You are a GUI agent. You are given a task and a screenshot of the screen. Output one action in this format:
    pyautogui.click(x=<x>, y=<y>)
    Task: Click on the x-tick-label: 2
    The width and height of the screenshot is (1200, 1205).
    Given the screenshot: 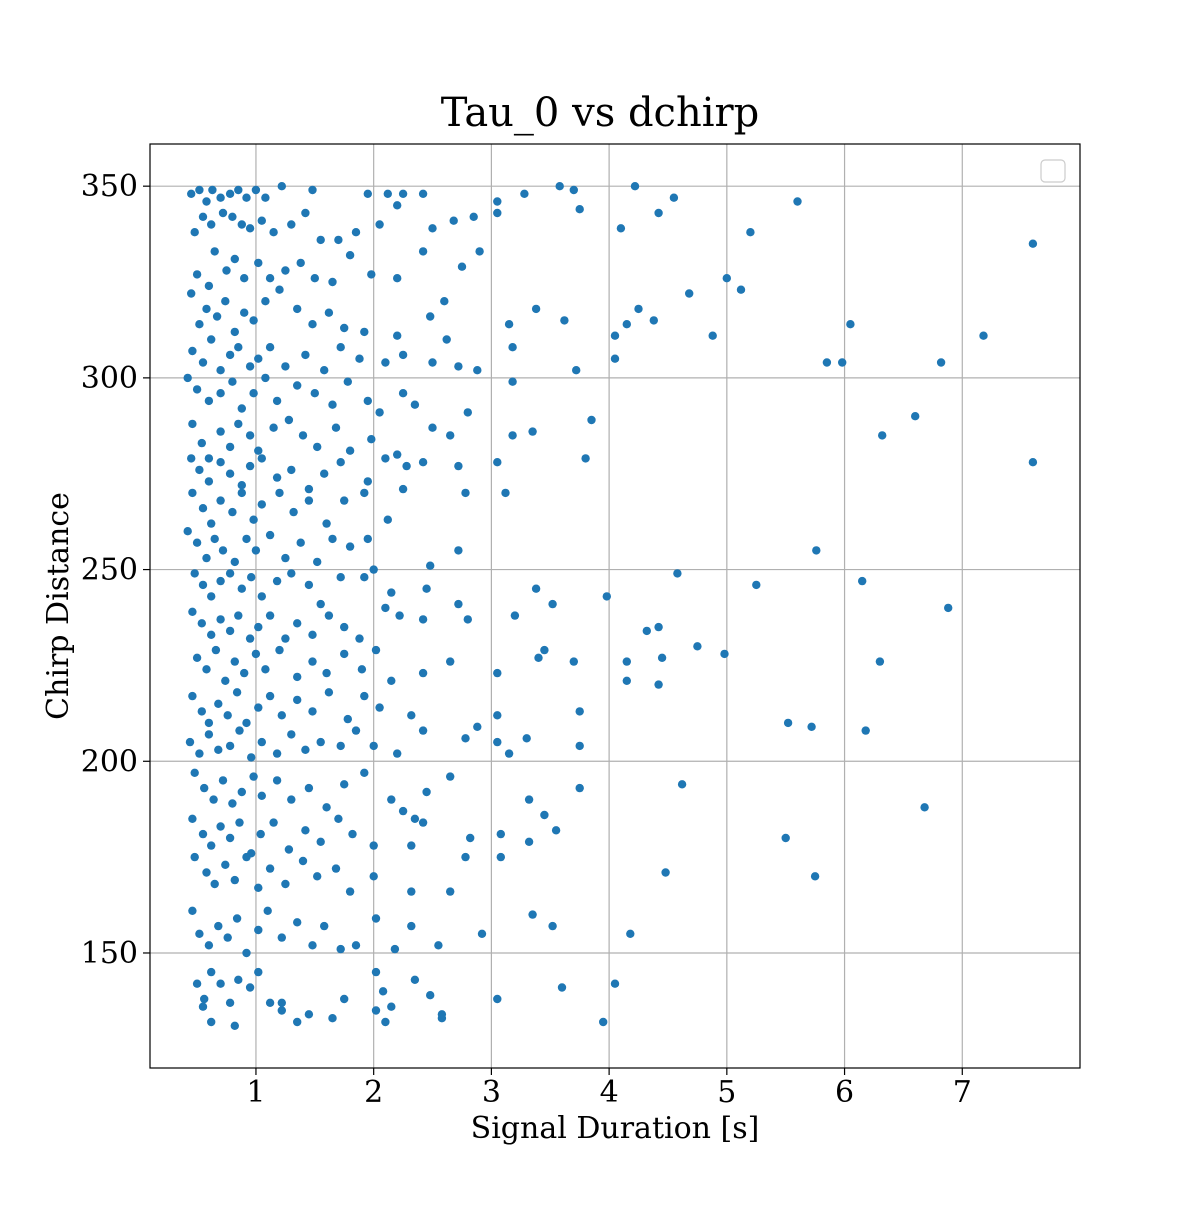 What is the action you would take?
    pyautogui.click(x=373, y=1092)
    